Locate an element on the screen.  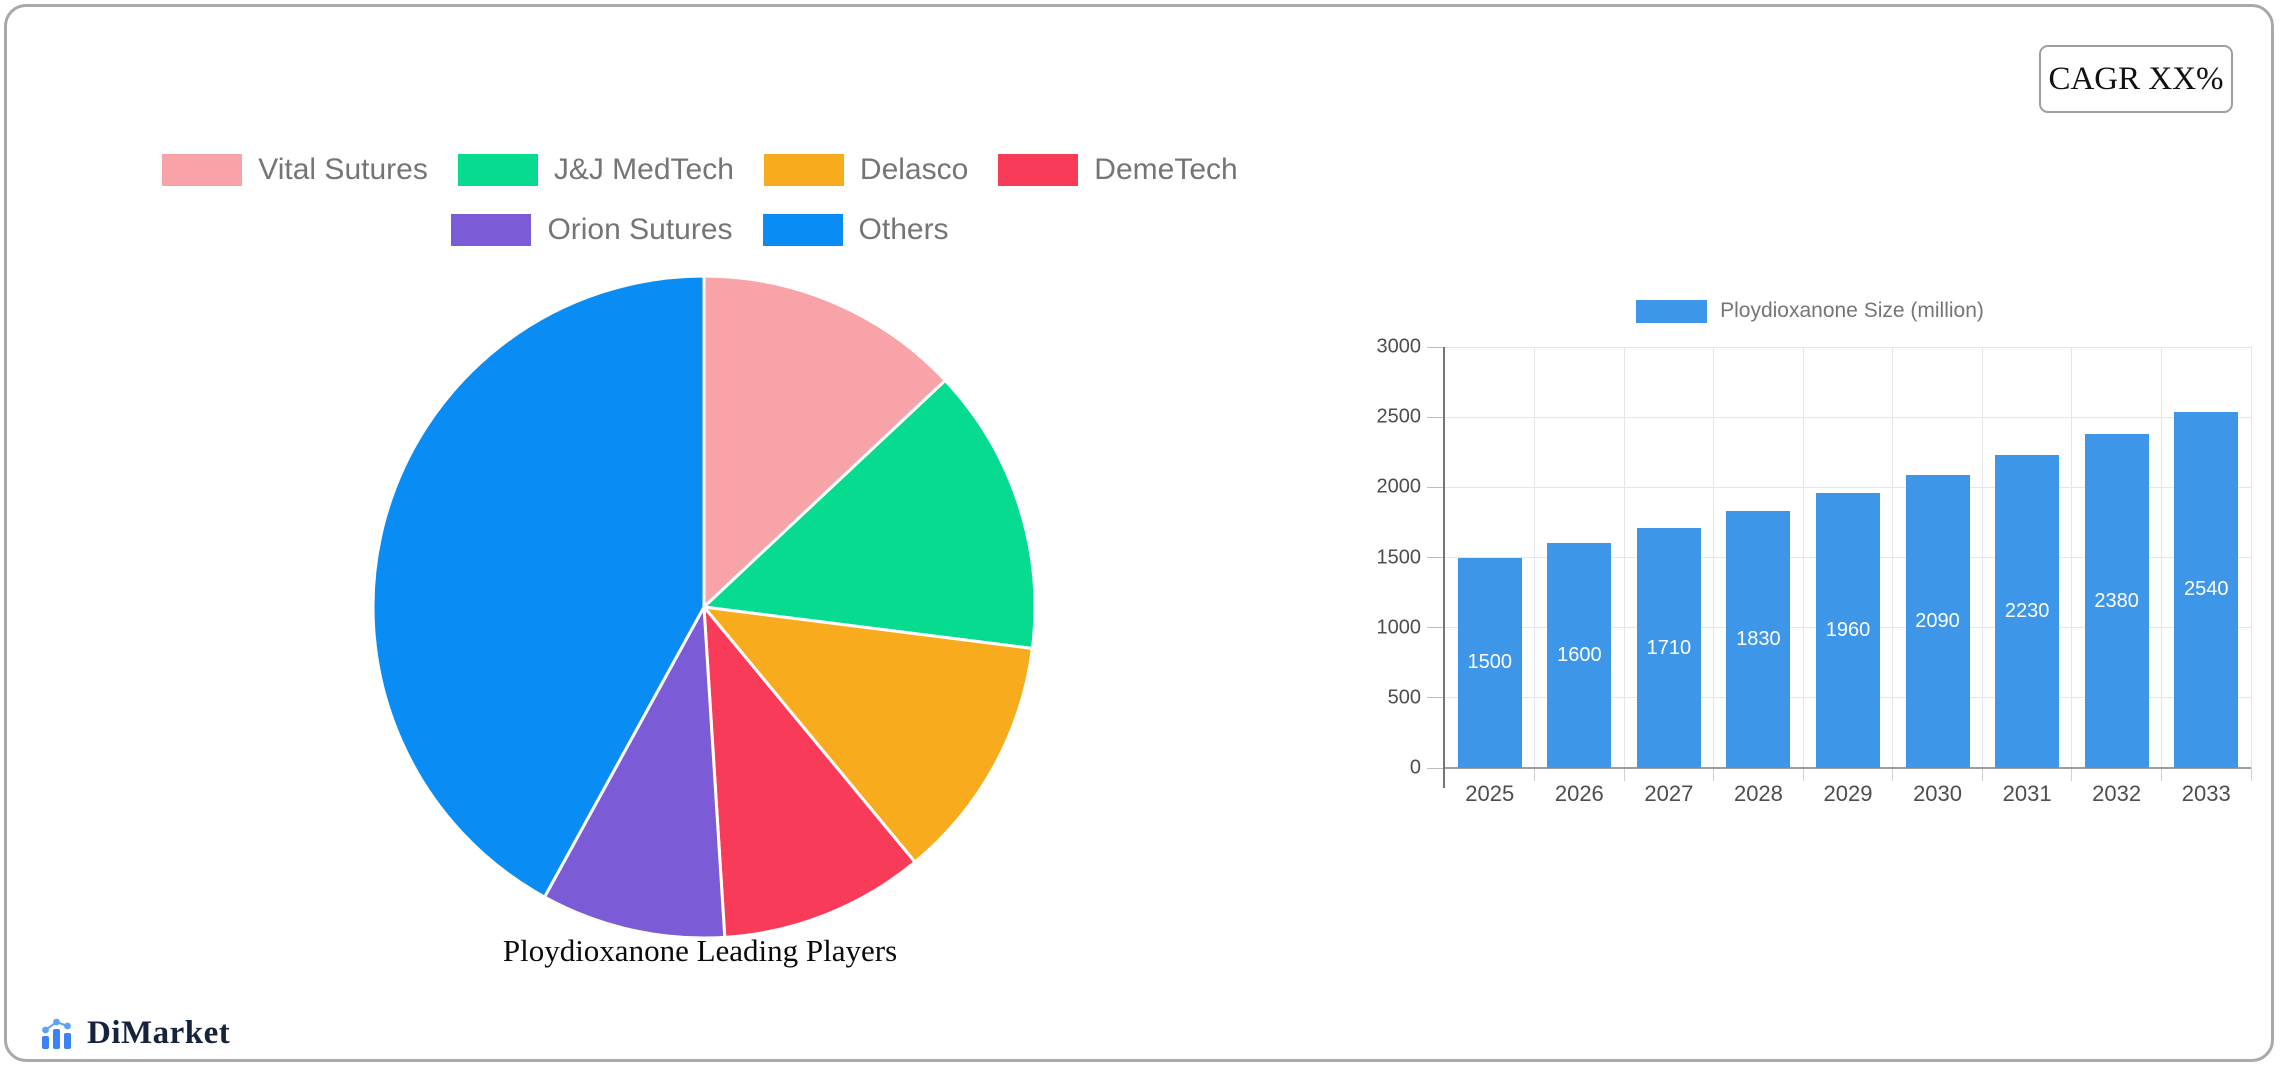
legend-item-others: Others is located at coordinates (855, 230).